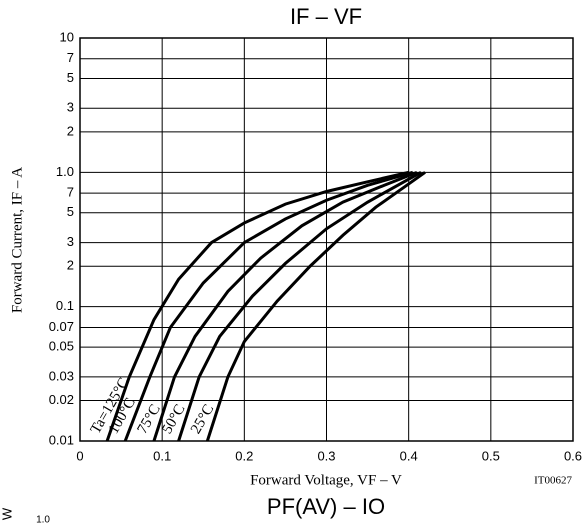 The width and height of the screenshot is (583, 526). Describe the element at coordinates (61, 439) in the screenshot. I see `y-tick-label: 0.01` at that location.